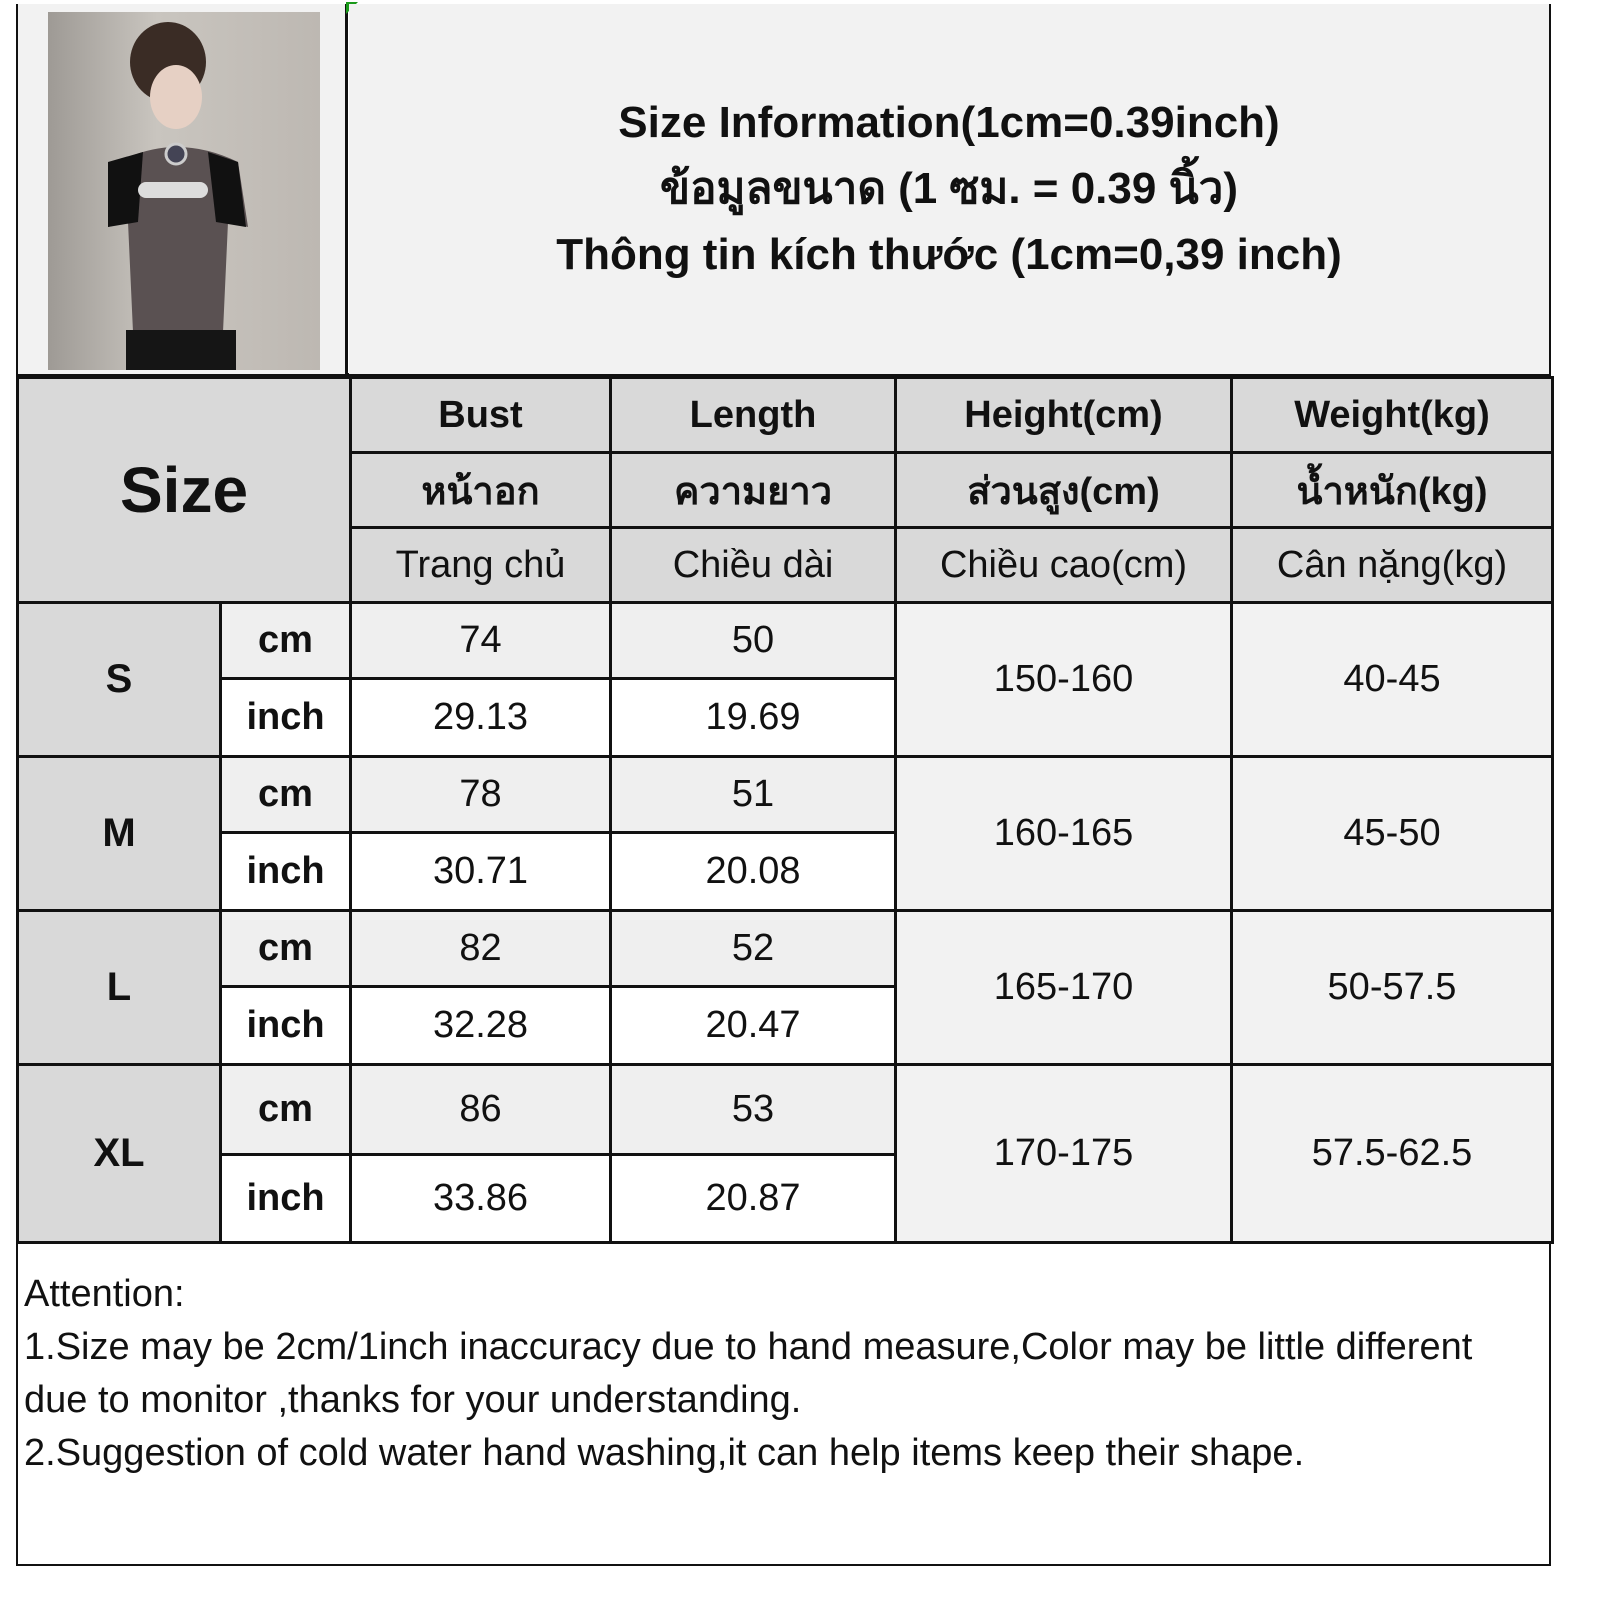  Describe the element at coordinates (1063, 833) in the screenshot. I see `height-range: 160-165` at that location.